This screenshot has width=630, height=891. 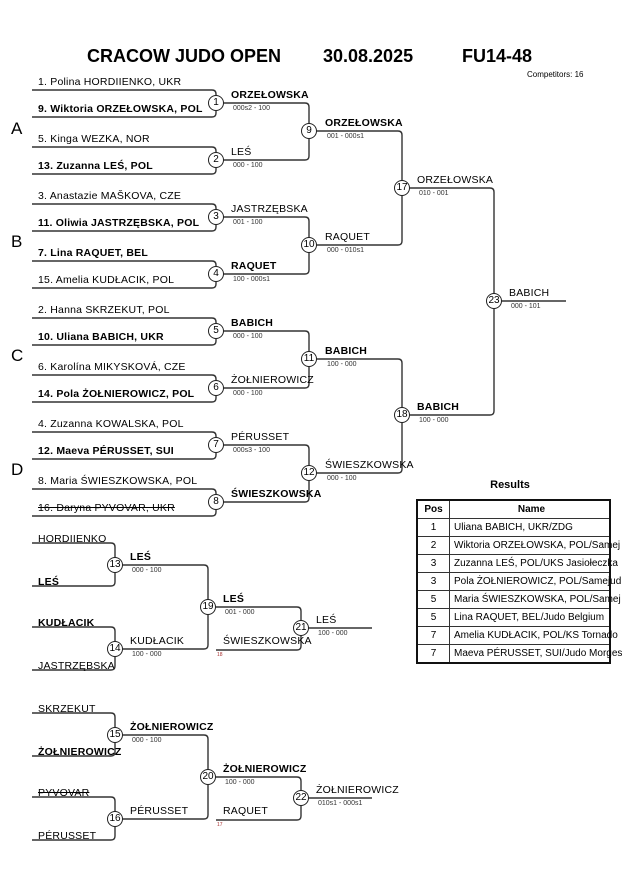 What do you see at coordinates (17, 241) in the screenshot?
I see `pool-label-b: B` at bounding box center [17, 241].